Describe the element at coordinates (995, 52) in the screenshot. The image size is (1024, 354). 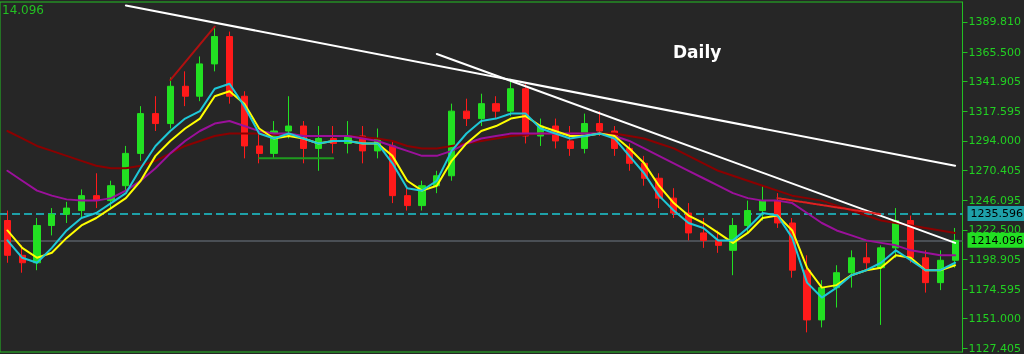
I see `y-tick-label: 1365.500` at that location.